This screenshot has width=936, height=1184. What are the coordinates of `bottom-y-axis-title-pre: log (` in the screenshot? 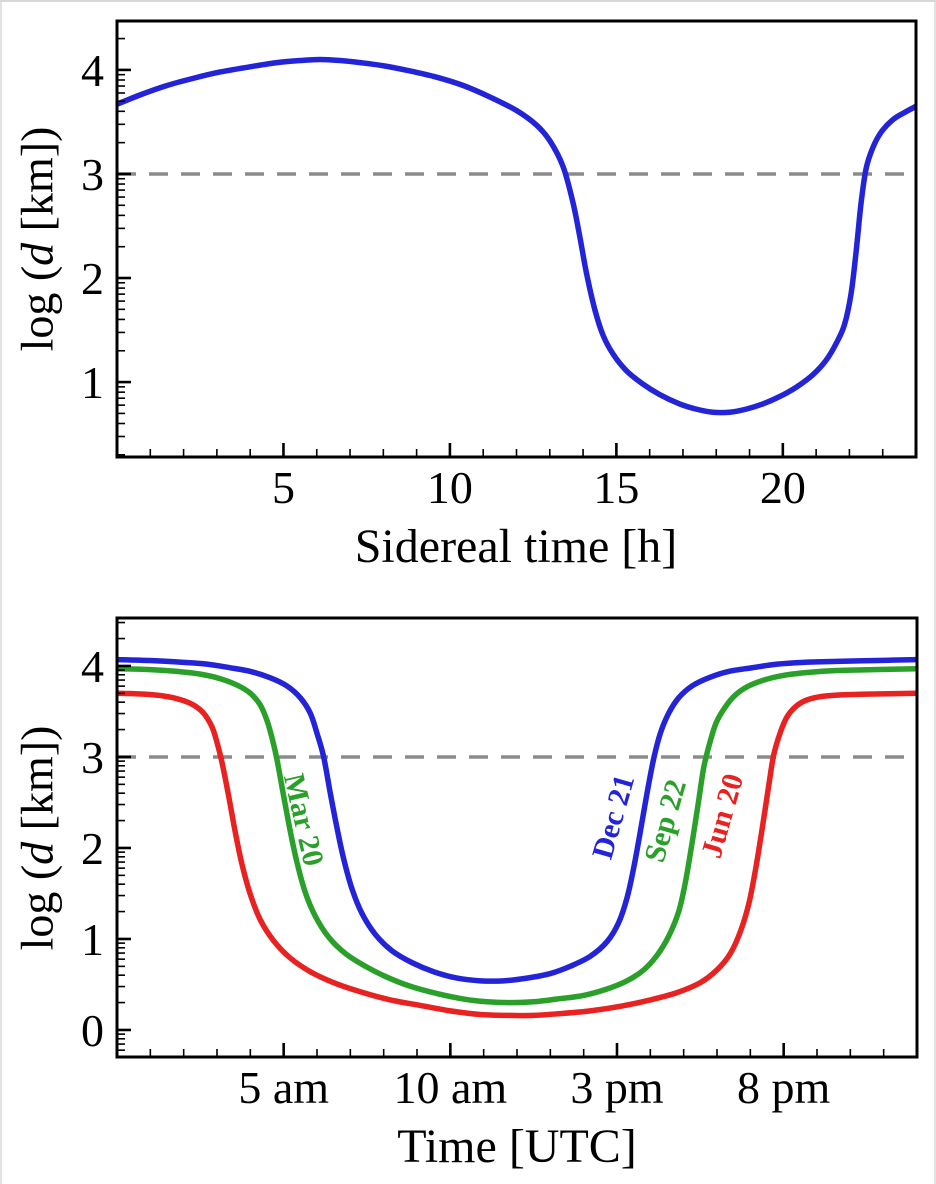 It's located at (37, 907).